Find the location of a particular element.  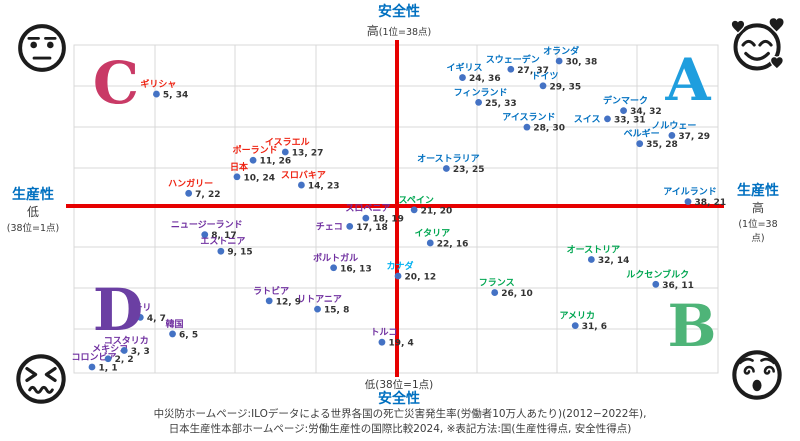

point-value-ニュージーランド: 8, 17 is located at coordinates (223, 236).